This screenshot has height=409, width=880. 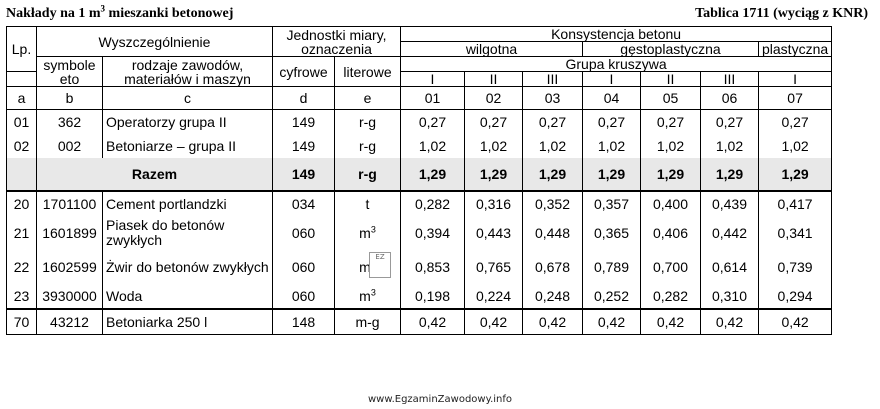 I want to click on letter-cell: b, so click(x=69, y=98).